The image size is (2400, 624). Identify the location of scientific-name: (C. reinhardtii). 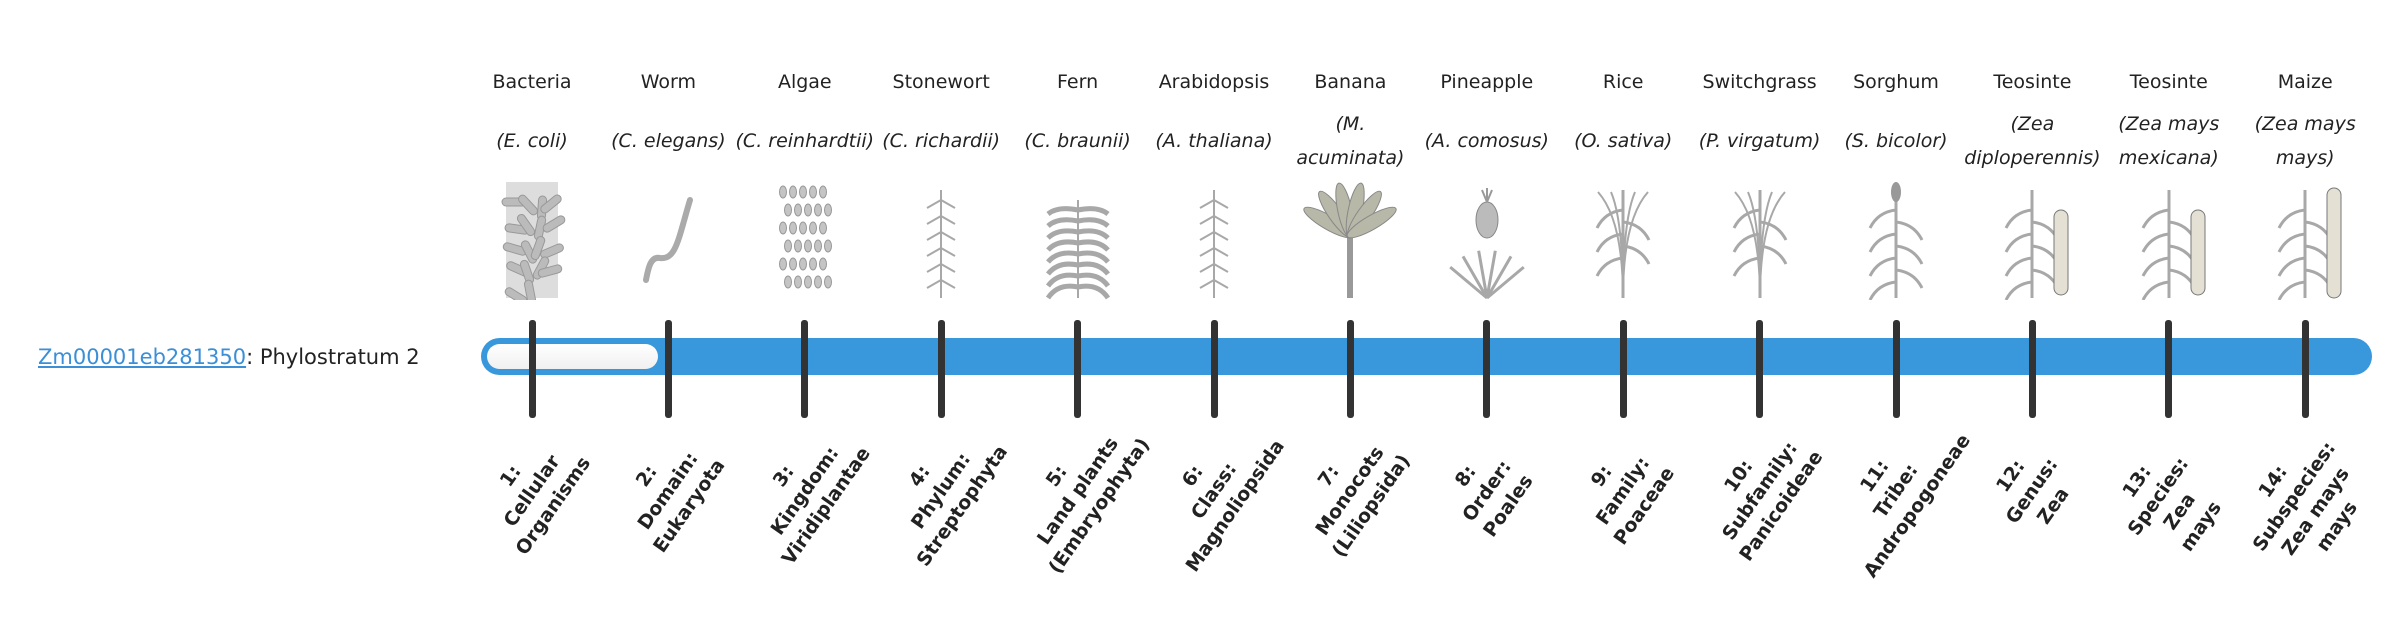
(805, 141).